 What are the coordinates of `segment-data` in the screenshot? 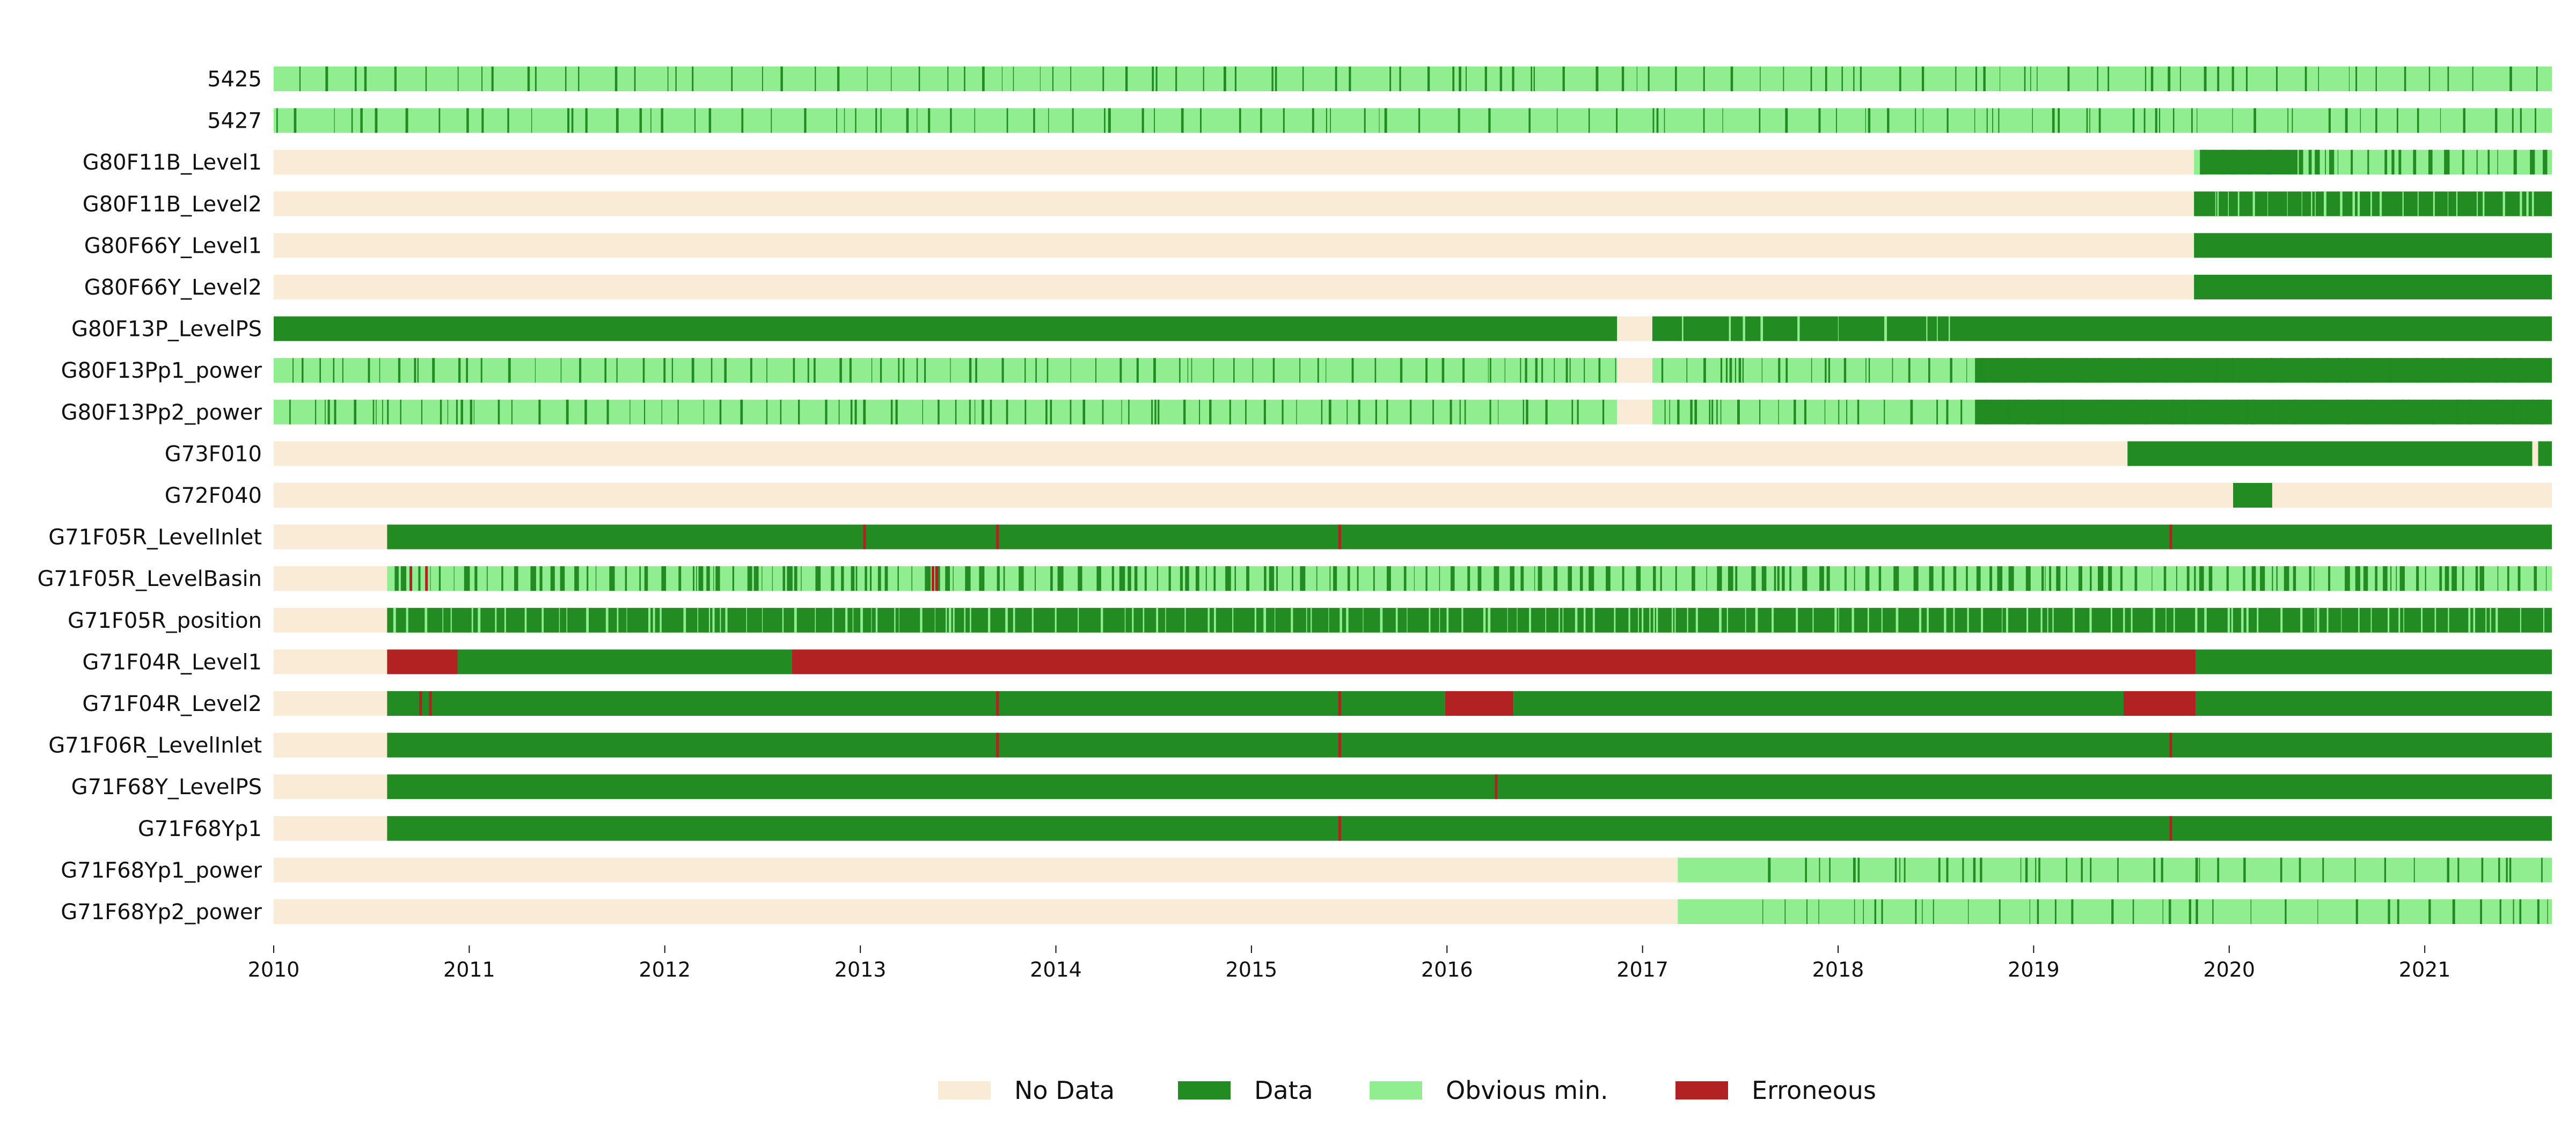 It's located at (2373, 245).